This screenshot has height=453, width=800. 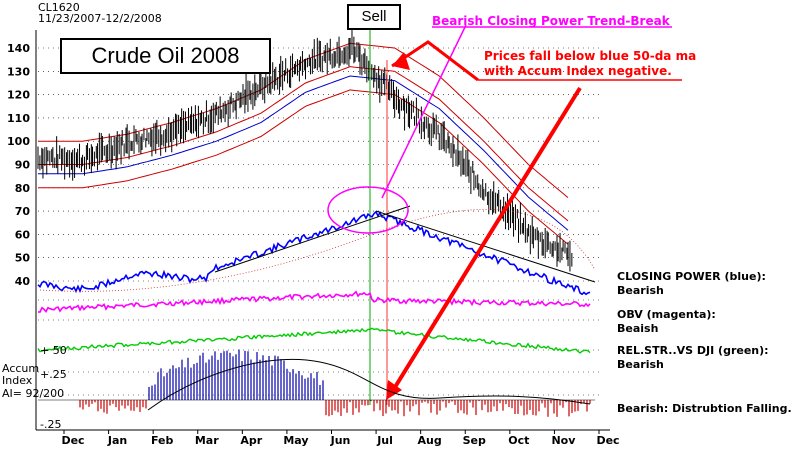 I want to click on prices-fall-annotation-1: Prices fall below blue 50-da ma, so click(x=590, y=56).